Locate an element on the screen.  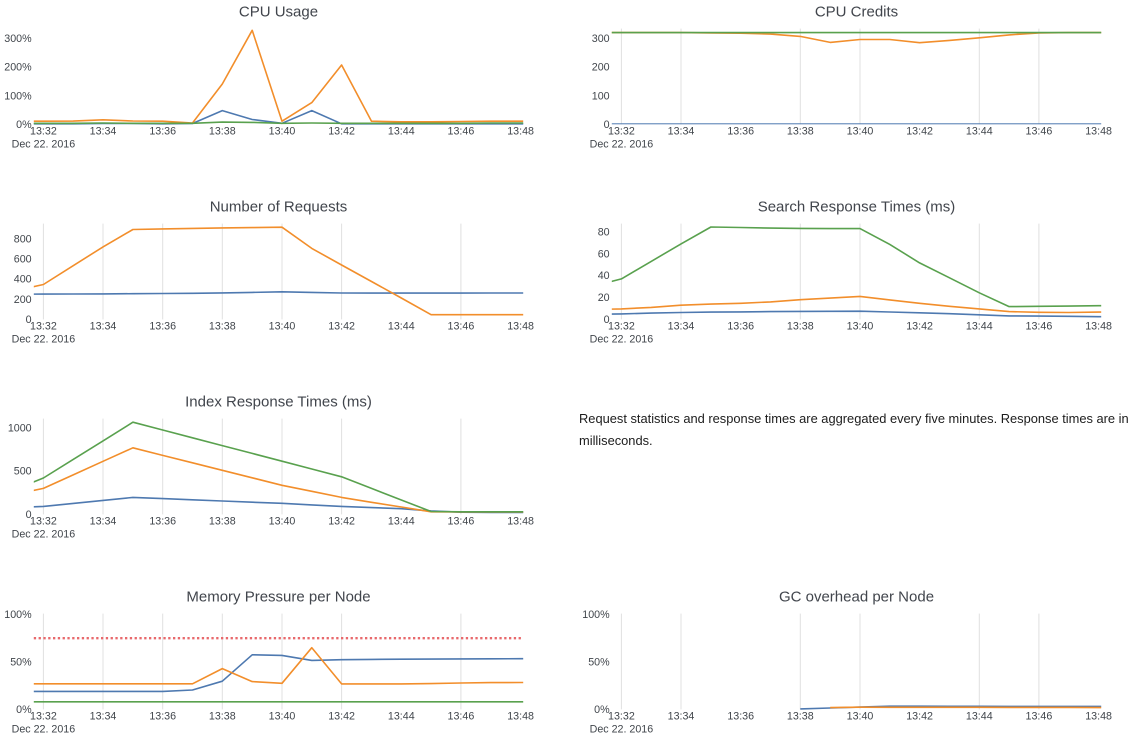
svg-text: CPU Usage is located at coordinates (278, 12).